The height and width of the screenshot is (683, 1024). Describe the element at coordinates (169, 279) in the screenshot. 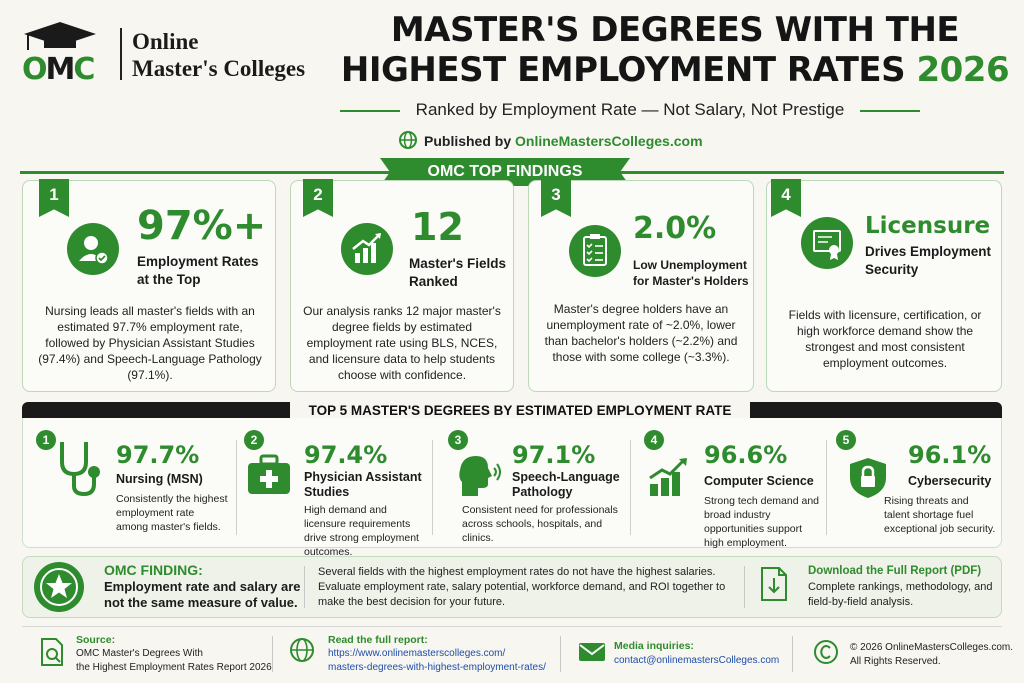

I see `card-label-1-line-2: at the Top` at that location.